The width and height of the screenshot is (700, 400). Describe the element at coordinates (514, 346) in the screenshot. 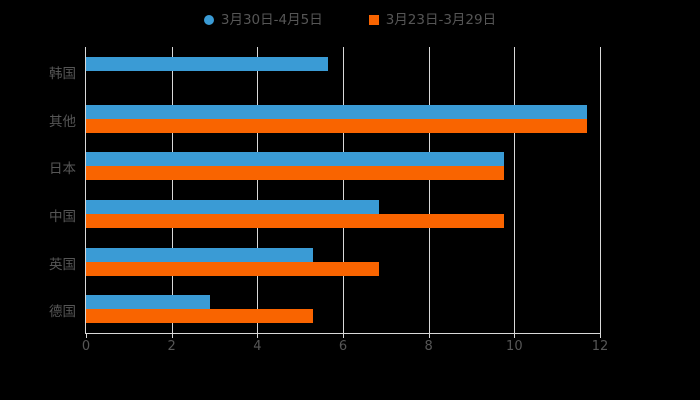

I see `x-tick-label: 10` at that location.